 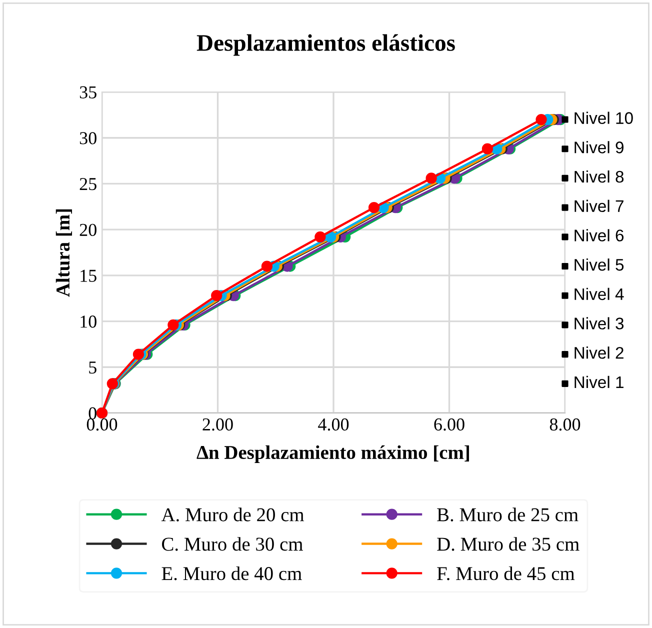 I want to click on x-tick-label: 6.00, so click(x=449, y=424).